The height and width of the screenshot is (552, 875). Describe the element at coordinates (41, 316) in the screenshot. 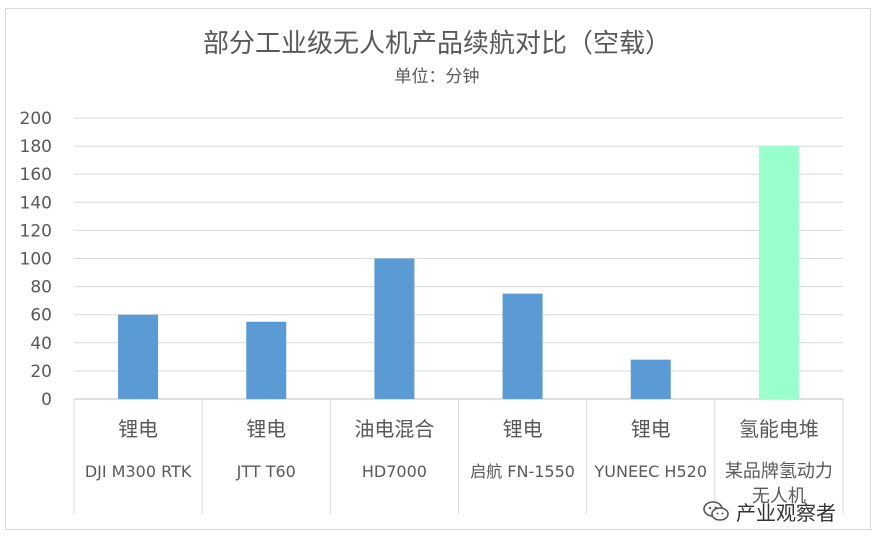

I see `y-tick-label: 60` at that location.